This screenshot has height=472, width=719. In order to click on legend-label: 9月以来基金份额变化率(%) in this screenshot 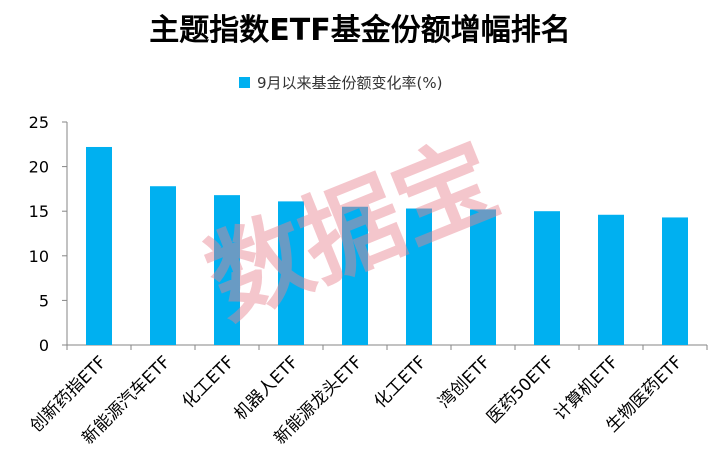, I will do `click(350, 83)`.